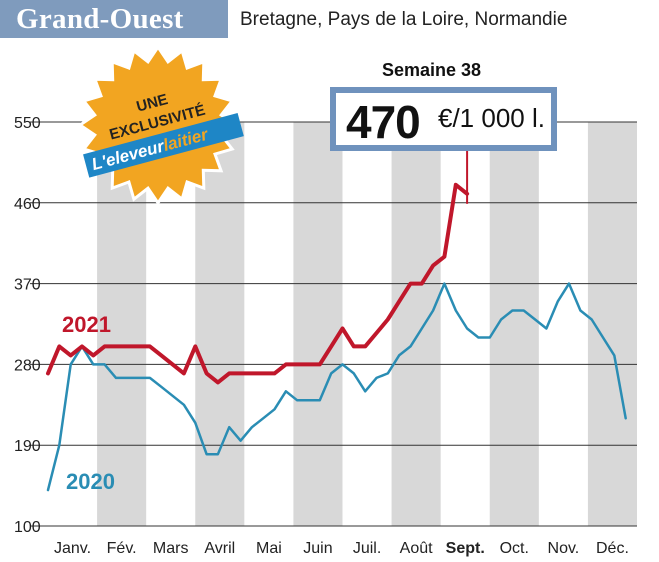 The image size is (659, 562). I want to click on callout-unit: €/1 000 l., so click(491, 118).